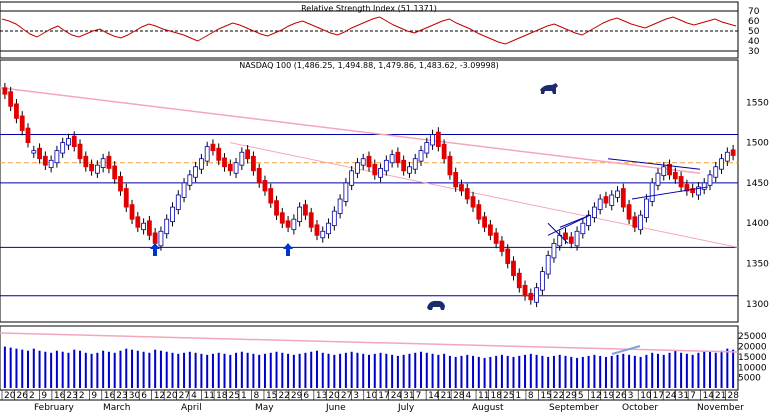 This screenshot has height=412, width=770. I want to click on x-day-label: 14, so click(709, 396).